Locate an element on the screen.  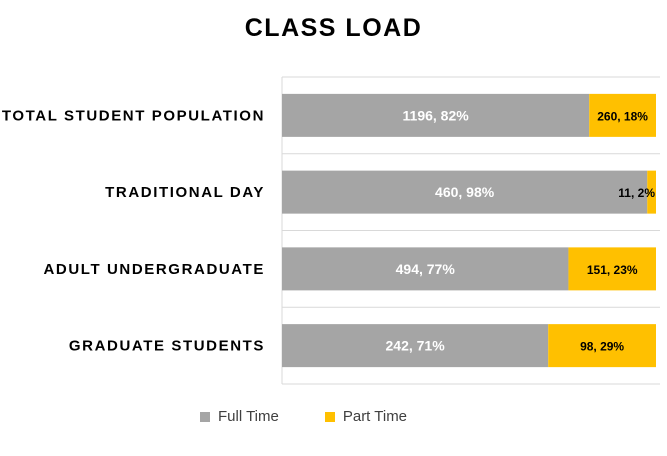
data-label-full-time: 494, 77% is located at coordinates (426, 269).